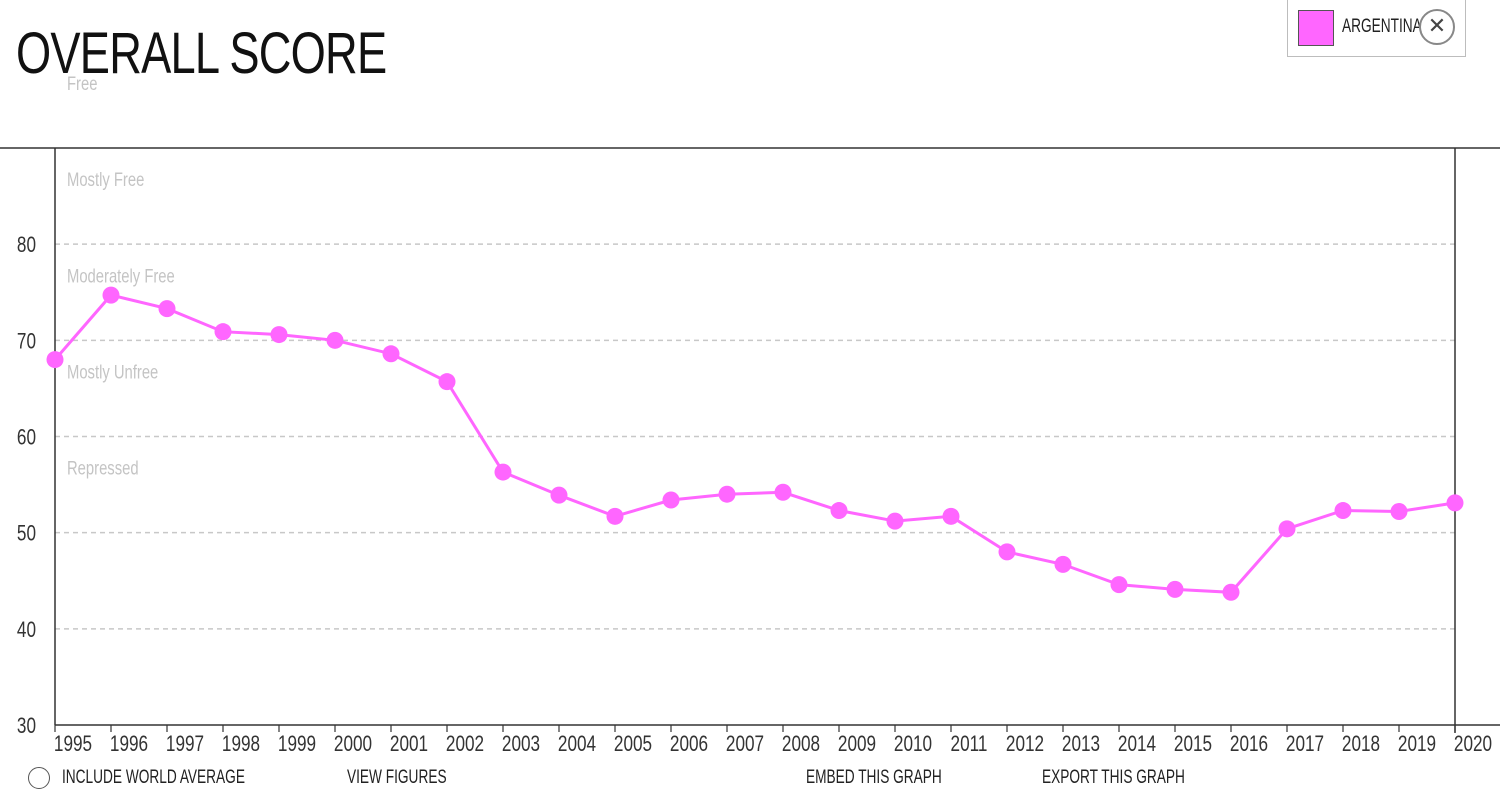  Describe the element at coordinates (1417, 744) in the screenshot. I see `x-tick-label: 2019` at that location.